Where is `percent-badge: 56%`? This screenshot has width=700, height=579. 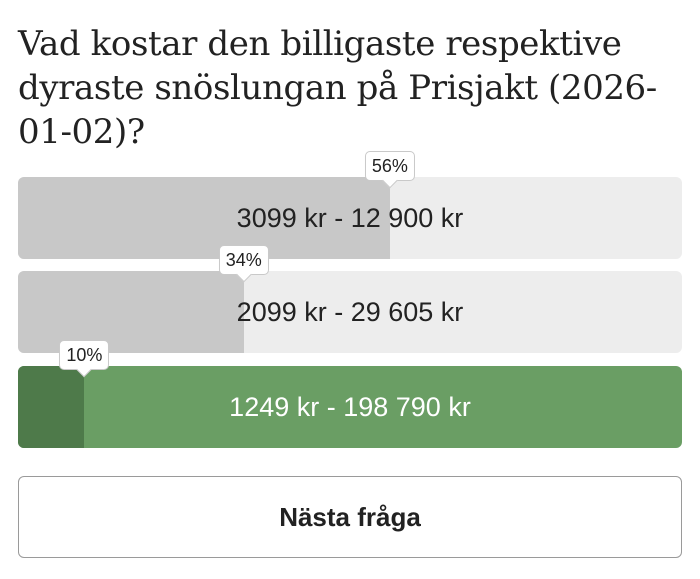
percent-badge: 56% is located at coordinates (389, 166).